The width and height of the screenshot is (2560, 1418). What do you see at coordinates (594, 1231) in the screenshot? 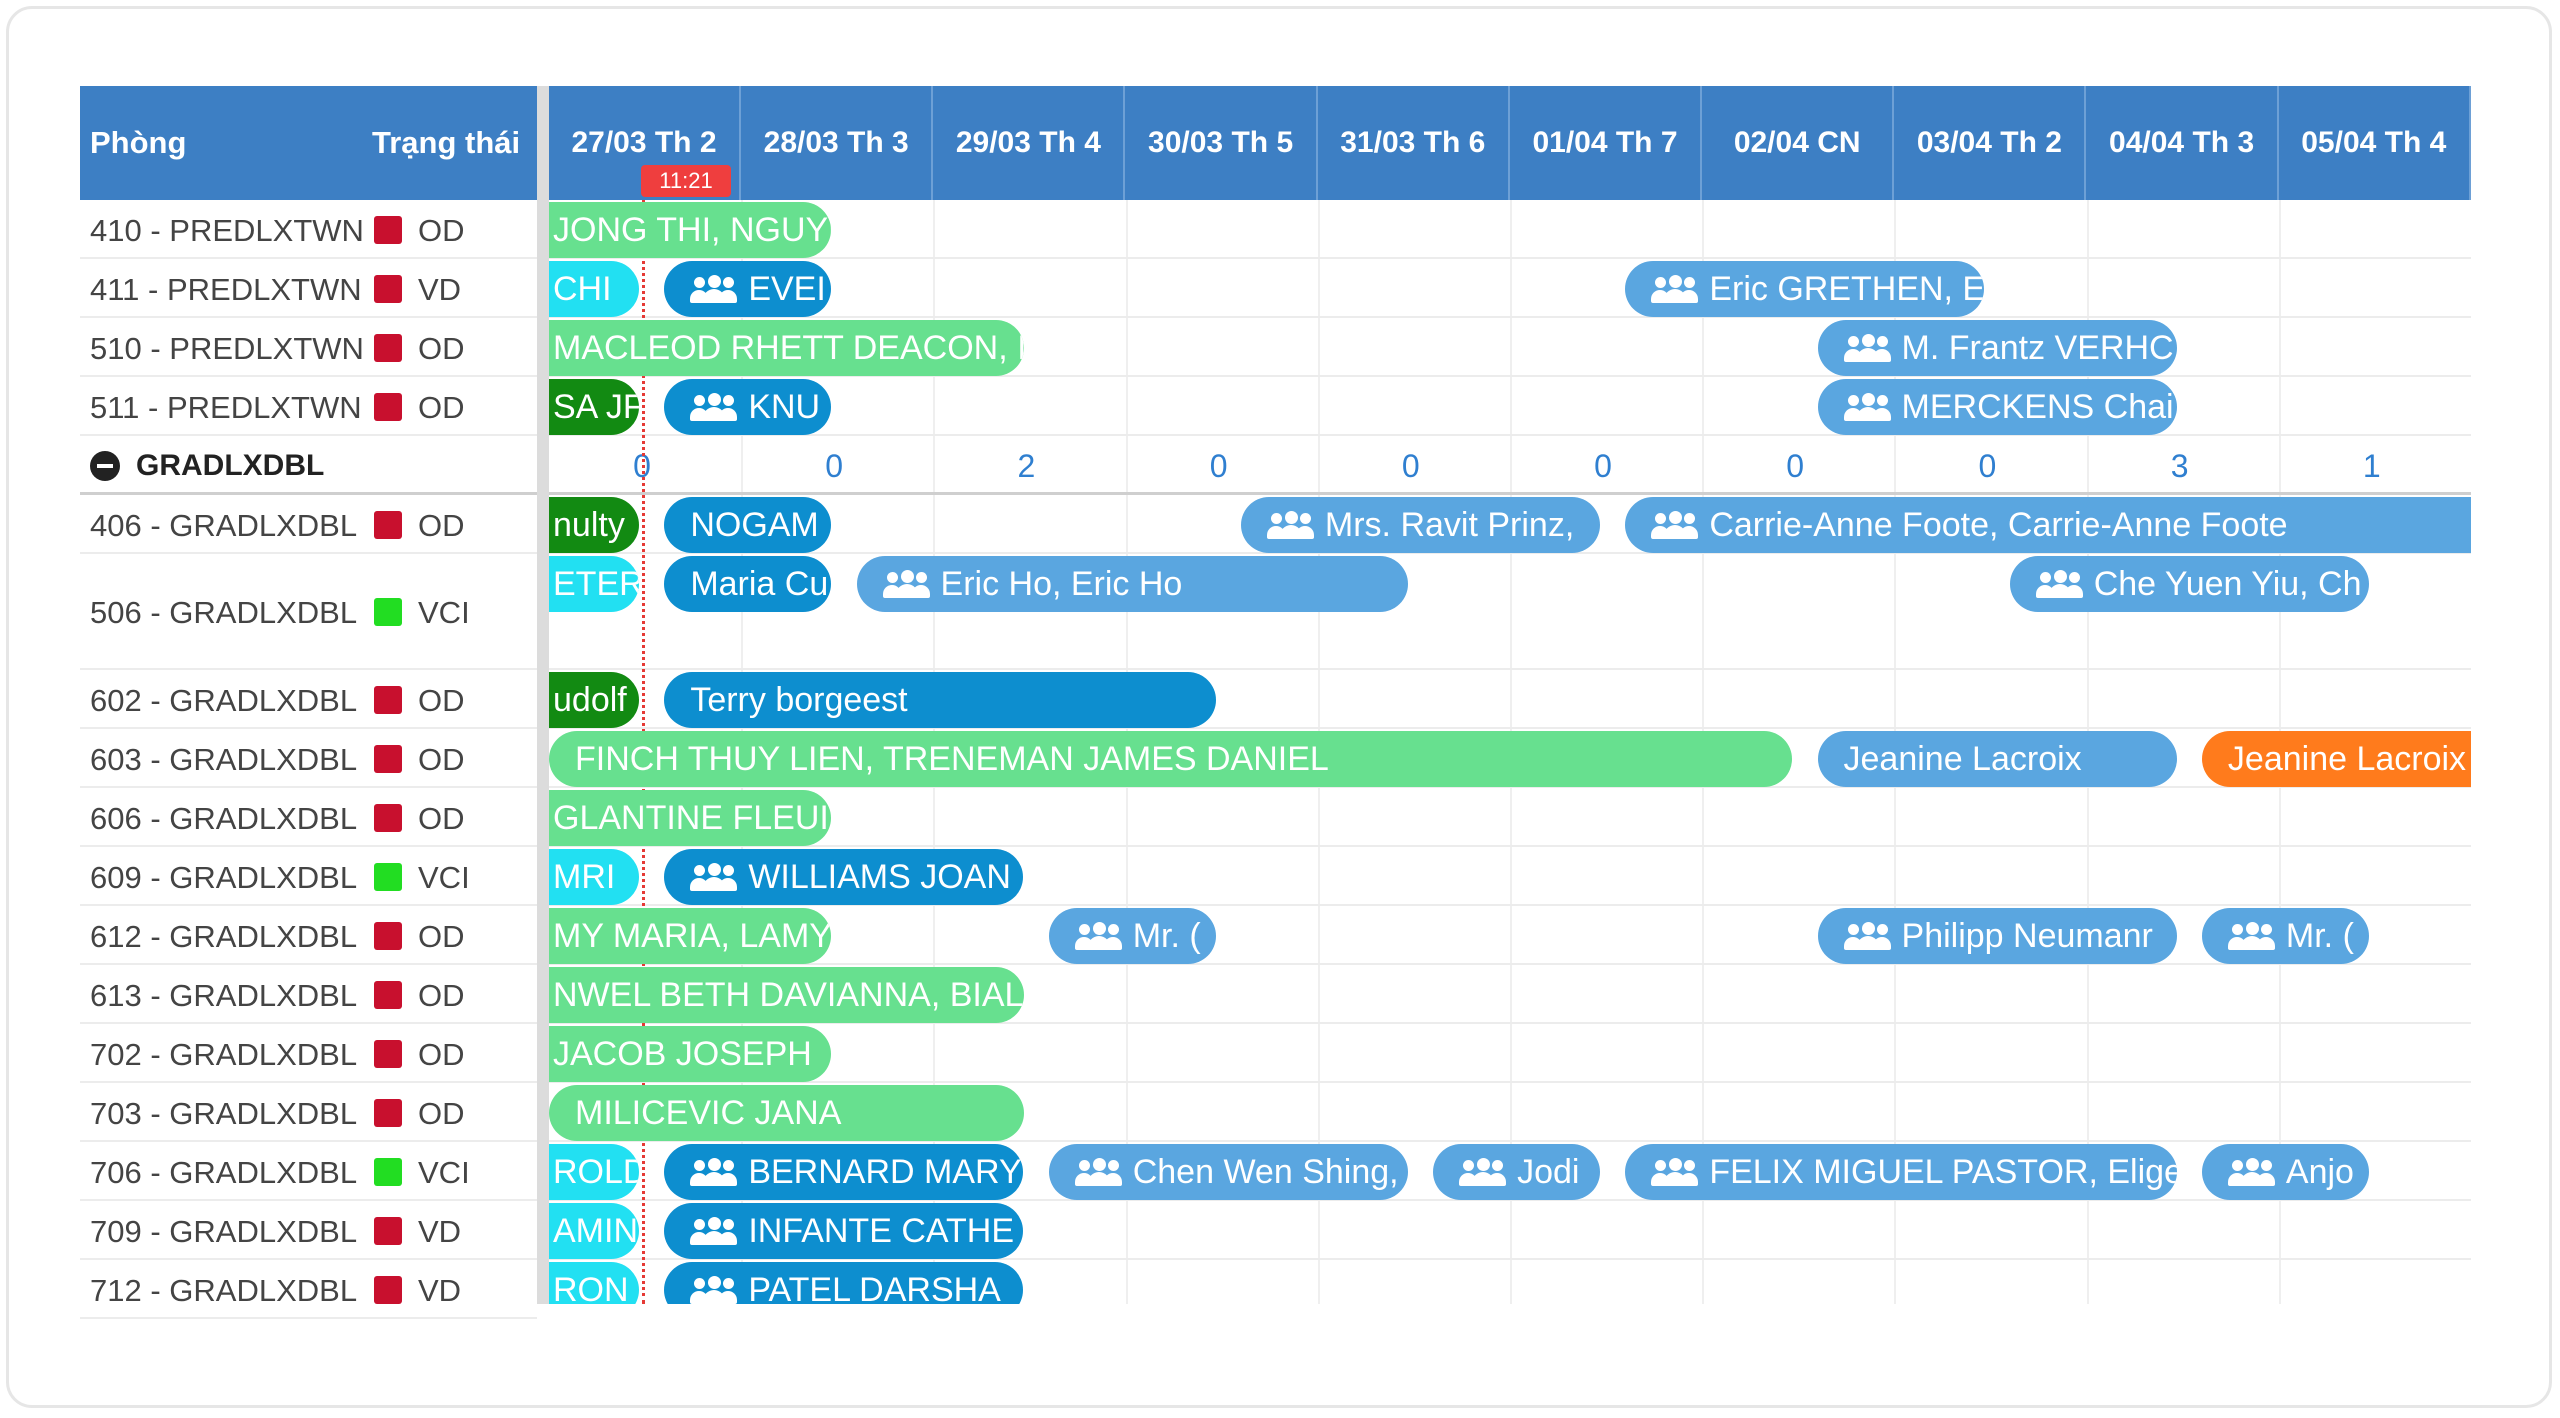
I see `booking-bar: AMIN` at bounding box center [594, 1231].